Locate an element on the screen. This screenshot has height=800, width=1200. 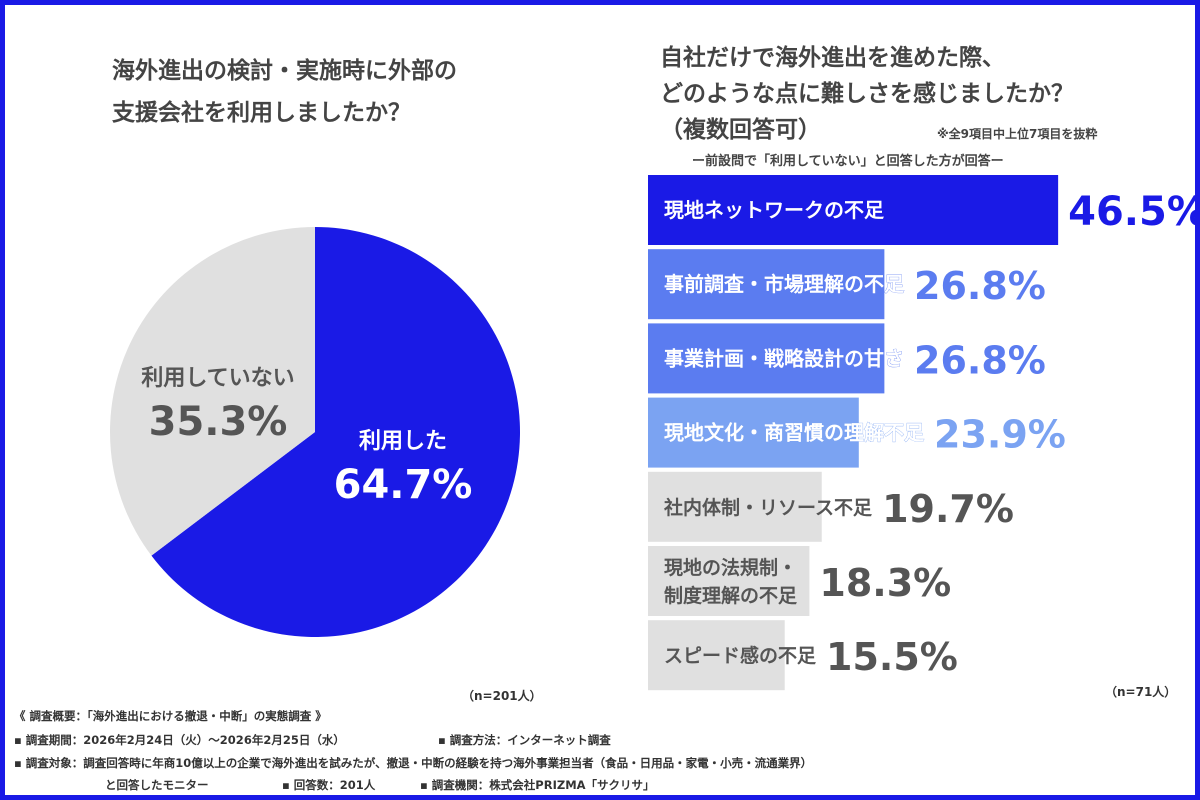
pie-slice-label: 利用した is located at coordinates (403, 441).